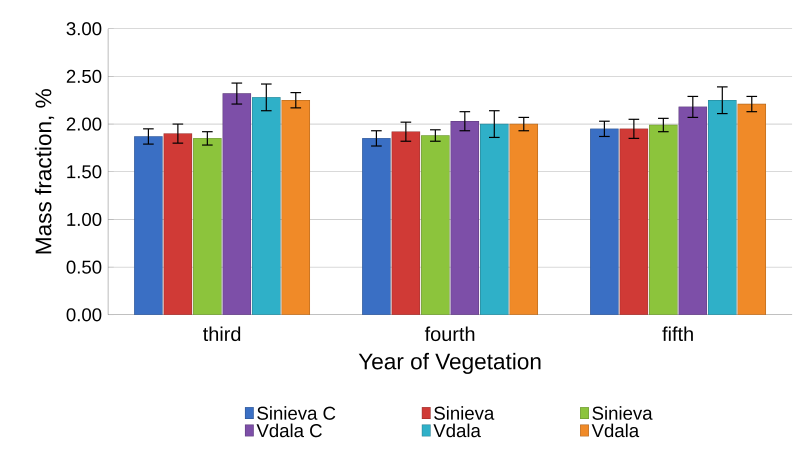 This screenshot has width=797, height=457. I want to click on y-axis-title: Mass fraction, %, so click(44, 171).